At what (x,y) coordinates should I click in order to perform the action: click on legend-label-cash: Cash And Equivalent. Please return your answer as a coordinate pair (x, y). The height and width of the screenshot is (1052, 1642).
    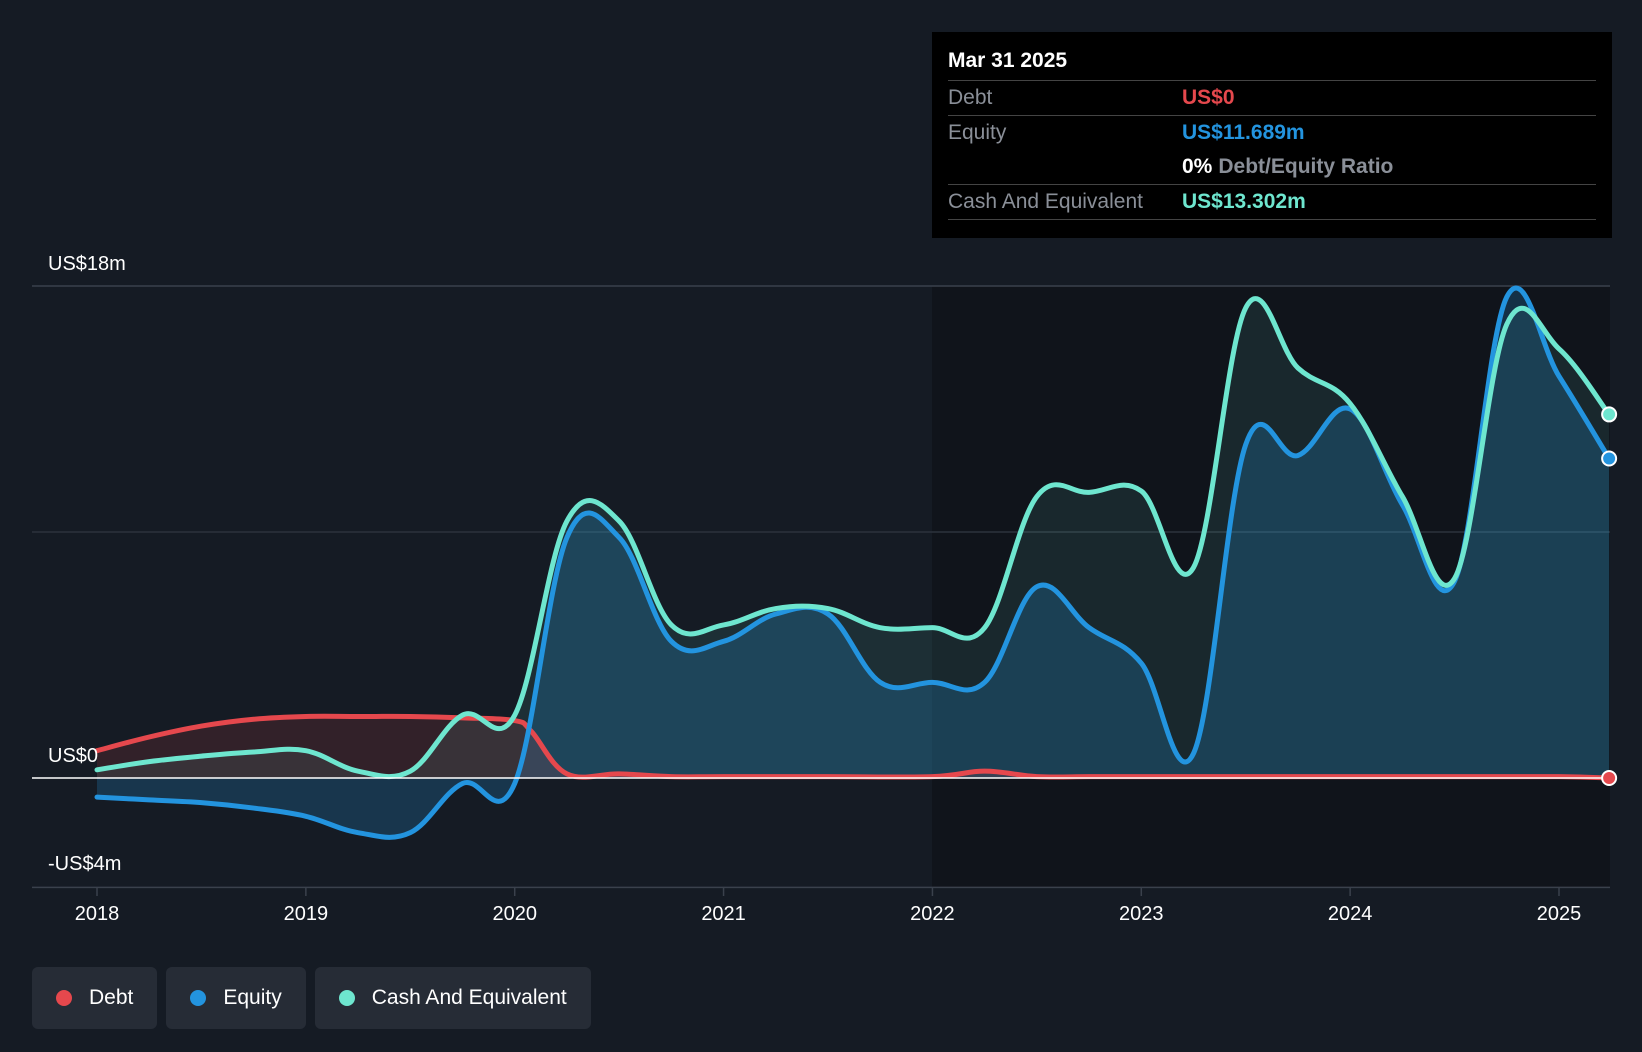
    Looking at the image, I should click on (469, 997).